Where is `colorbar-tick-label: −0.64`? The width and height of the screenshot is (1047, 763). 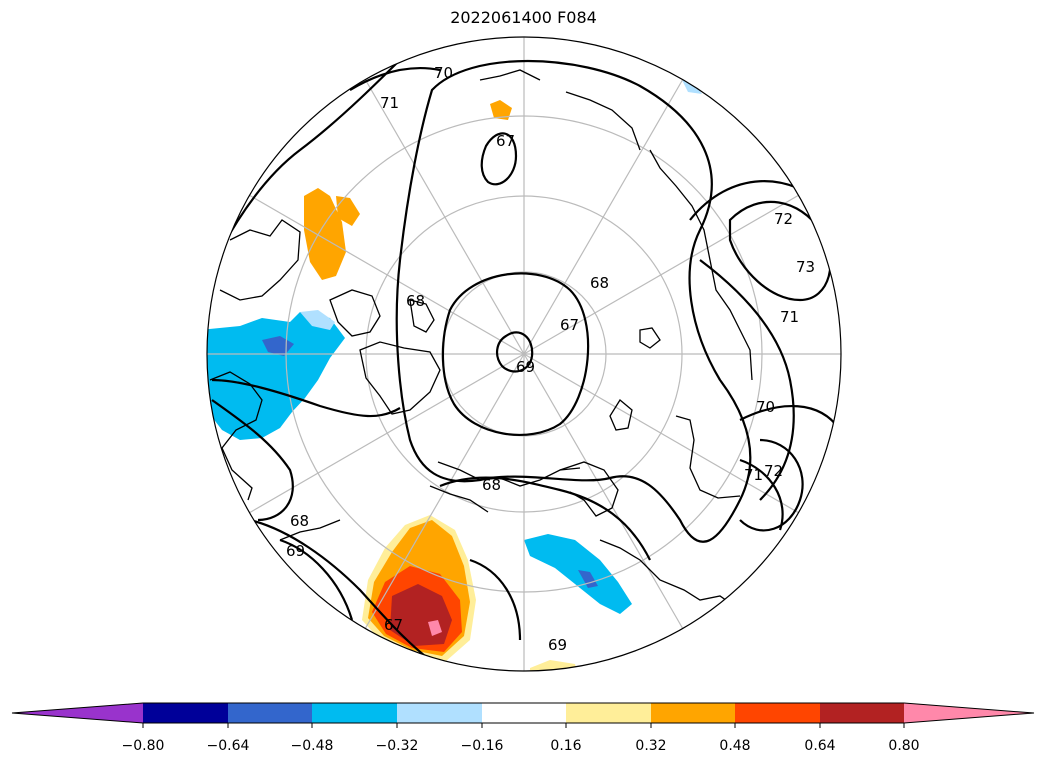
colorbar-tick-label: −0.64 is located at coordinates (228, 746).